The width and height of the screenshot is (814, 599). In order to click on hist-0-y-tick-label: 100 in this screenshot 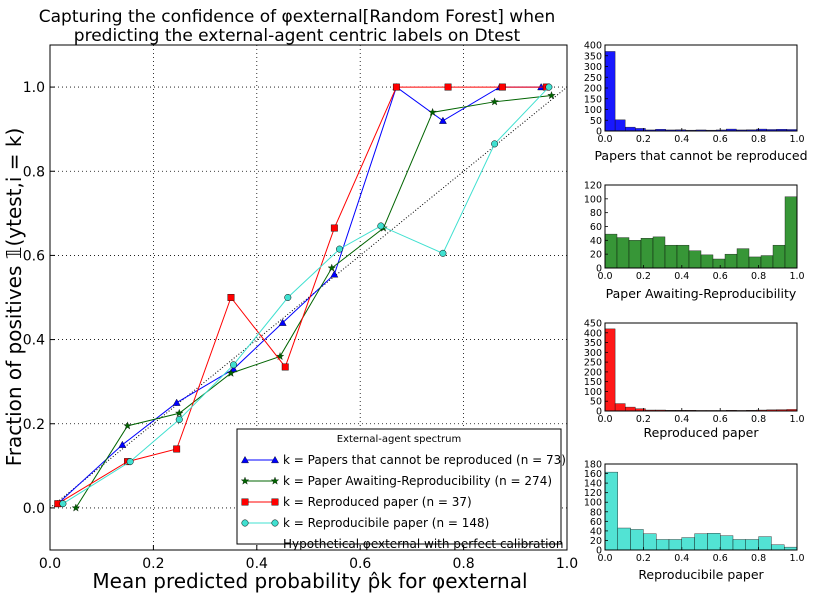, I will do `click(593, 110)`.